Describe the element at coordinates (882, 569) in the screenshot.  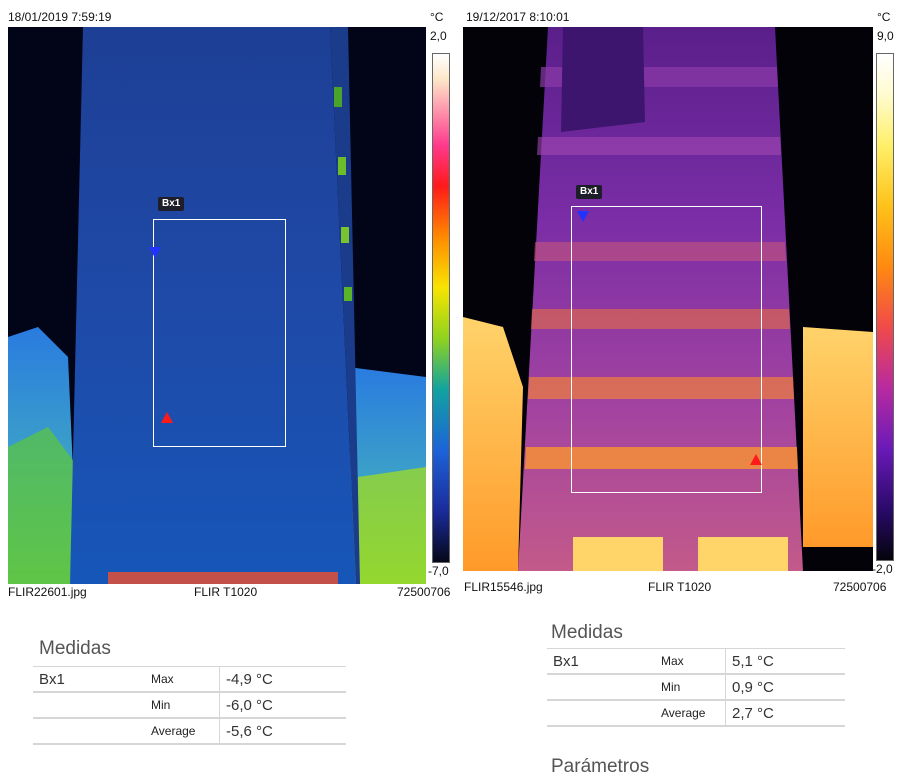
I see `right-scale-min: -2,0` at that location.